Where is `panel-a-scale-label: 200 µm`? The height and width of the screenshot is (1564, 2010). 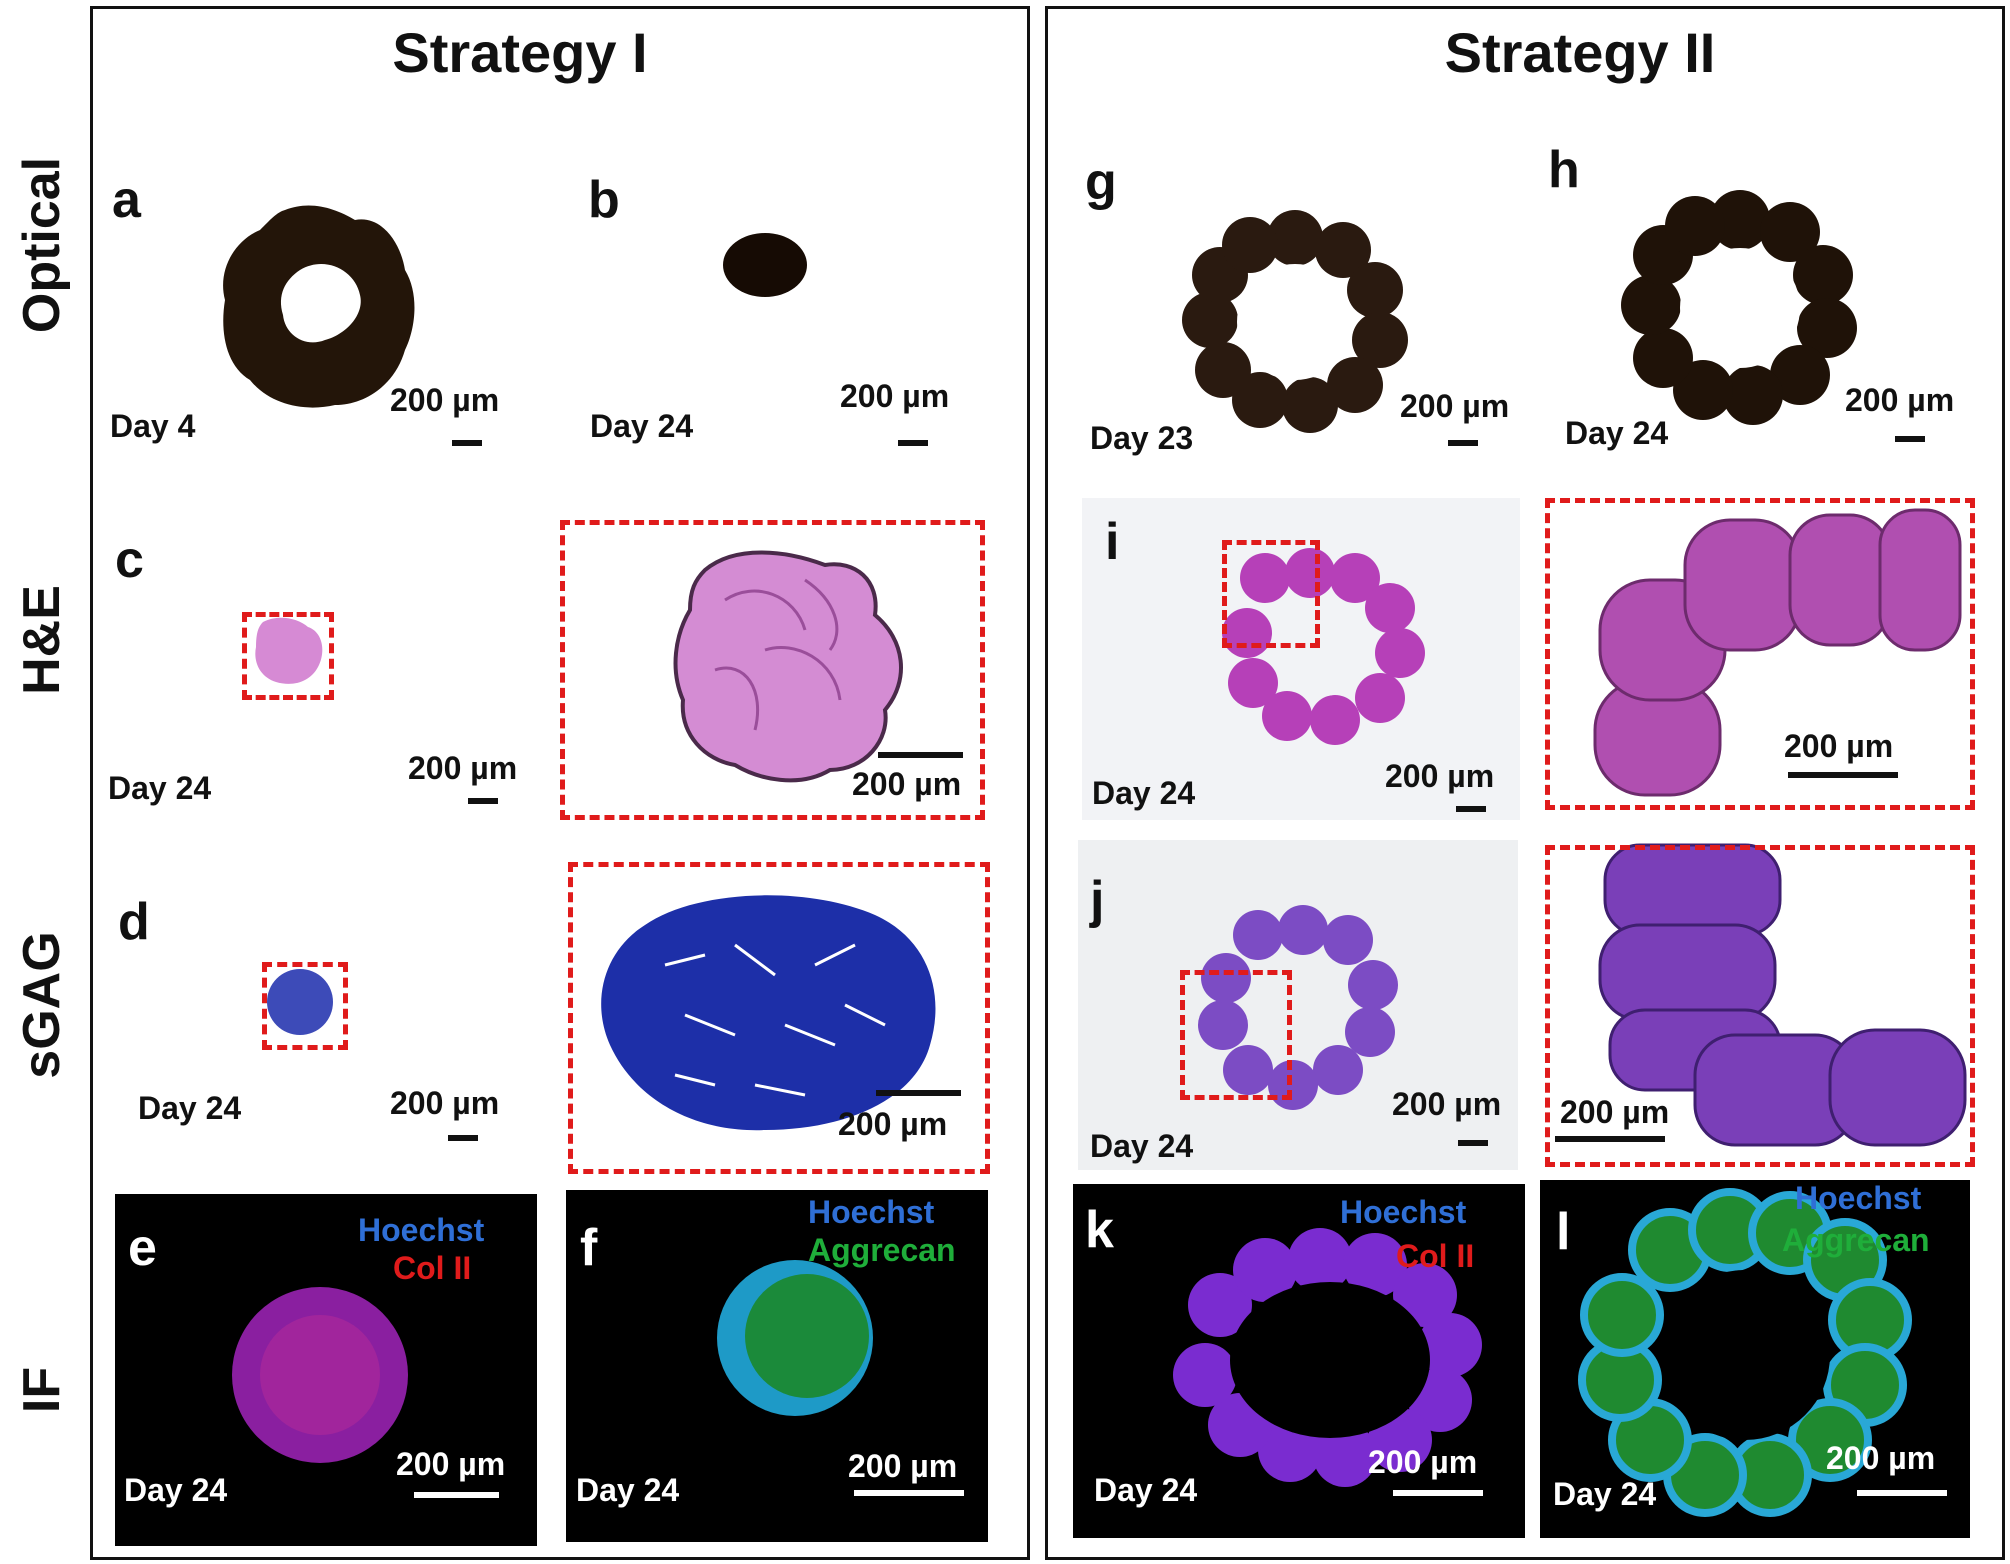 panel-a-scale-label: 200 µm is located at coordinates (445, 400).